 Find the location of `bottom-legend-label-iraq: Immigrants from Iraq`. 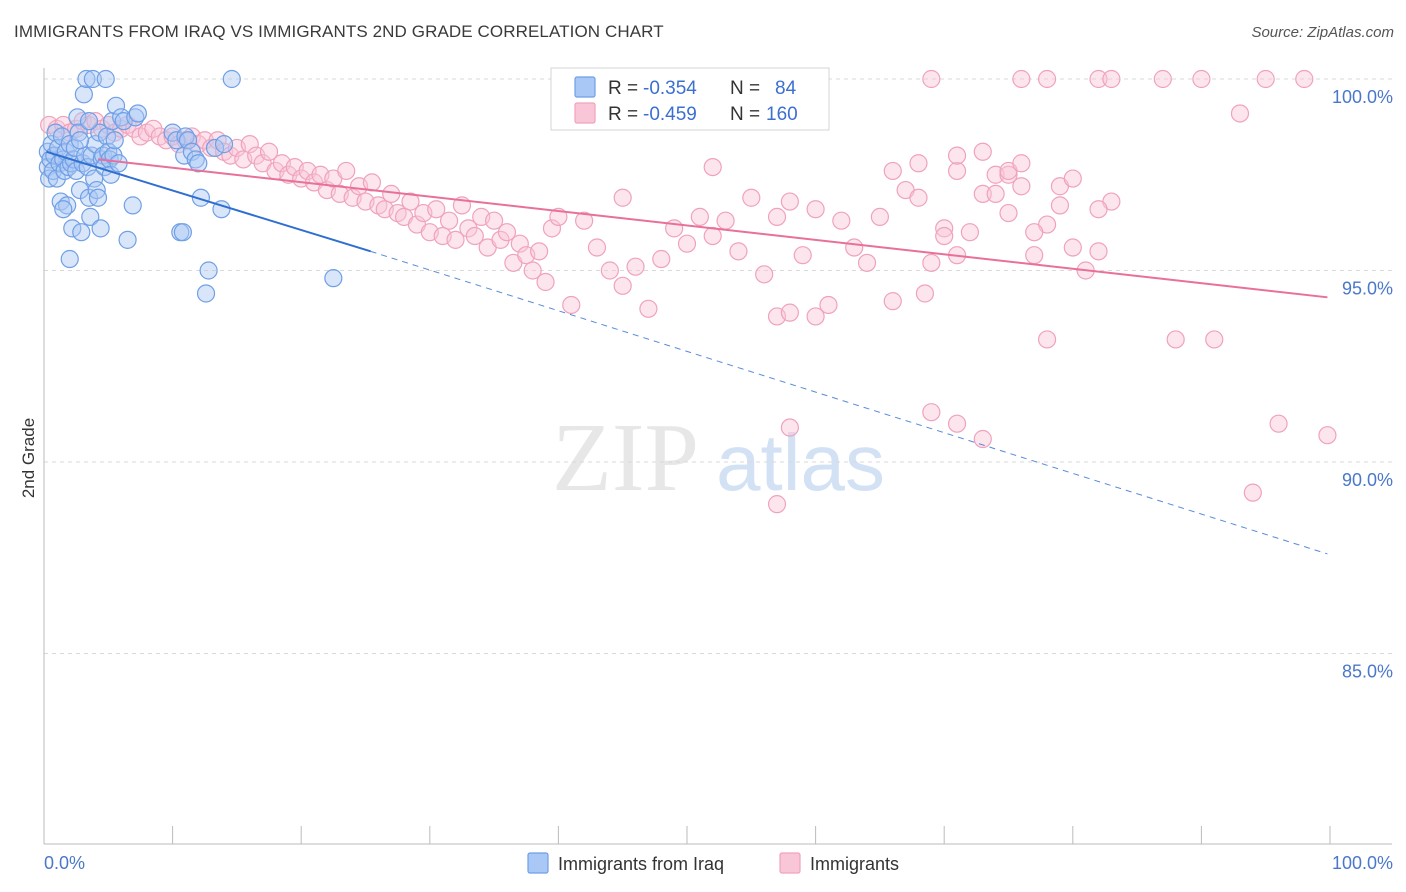

bottom-legend-label-iraq: Immigrants from Iraq is located at coordinates (641, 864).